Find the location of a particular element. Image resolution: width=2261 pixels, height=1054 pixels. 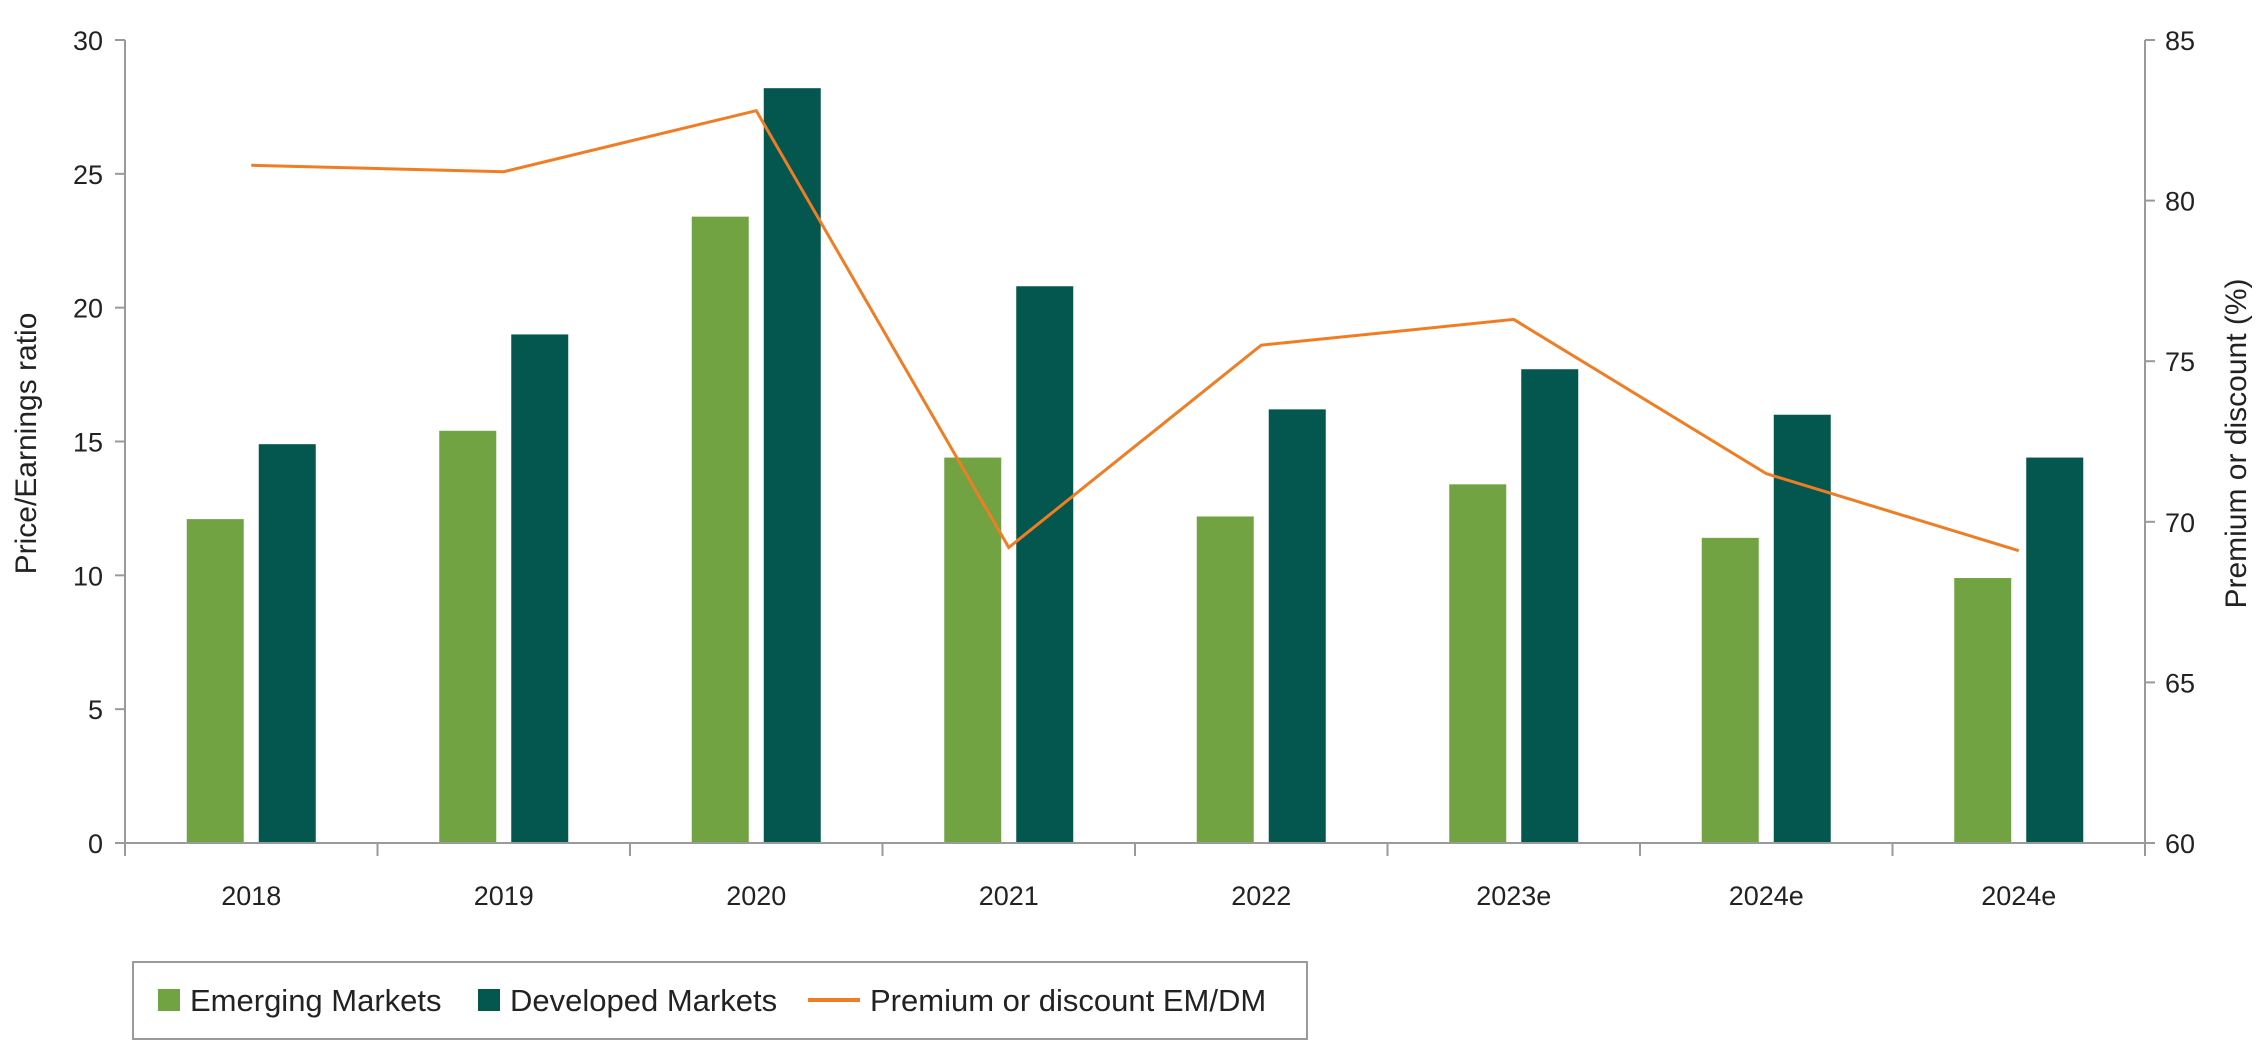

x-tick-label-7: 2024e is located at coordinates (2018, 896).